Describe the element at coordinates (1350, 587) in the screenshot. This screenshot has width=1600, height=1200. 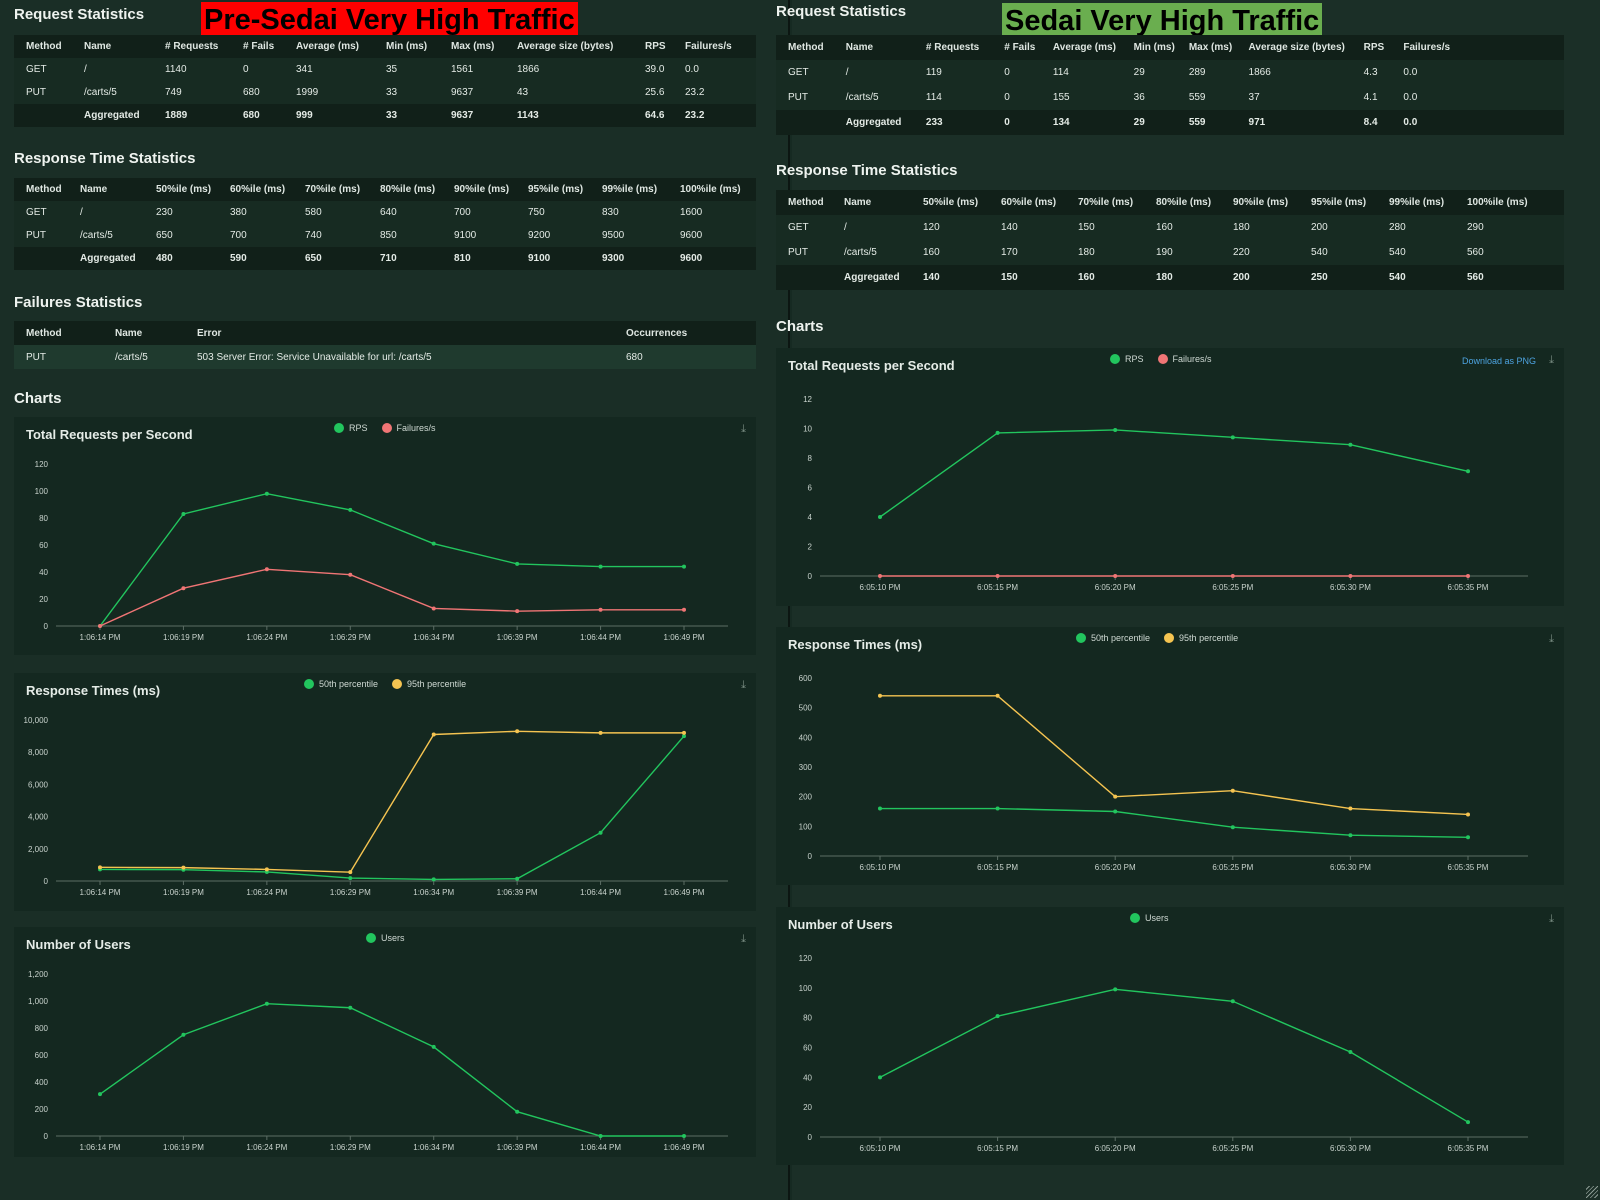
I see `x-tick-label: 6:05:30 PM` at that location.